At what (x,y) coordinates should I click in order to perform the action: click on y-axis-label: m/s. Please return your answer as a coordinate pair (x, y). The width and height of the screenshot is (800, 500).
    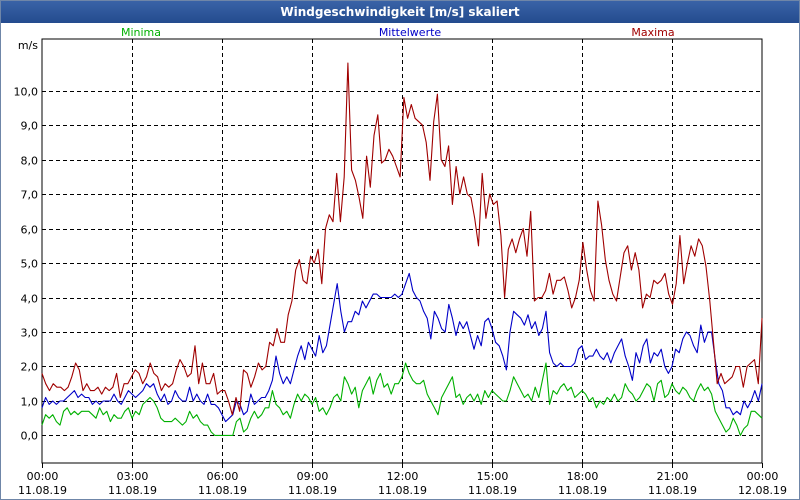
    Looking at the image, I should click on (28, 45).